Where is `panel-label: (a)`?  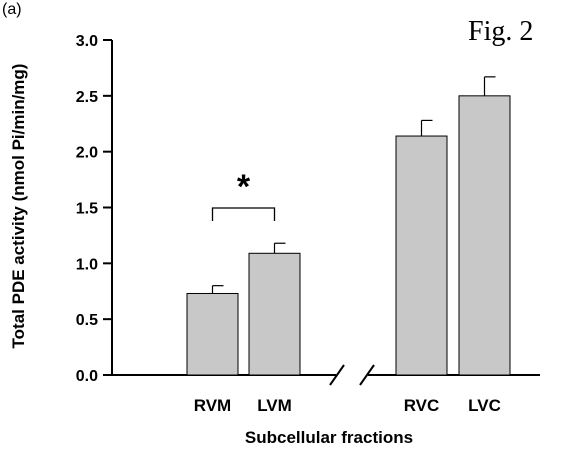
panel-label: (a) is located at coordinates (12, 9).